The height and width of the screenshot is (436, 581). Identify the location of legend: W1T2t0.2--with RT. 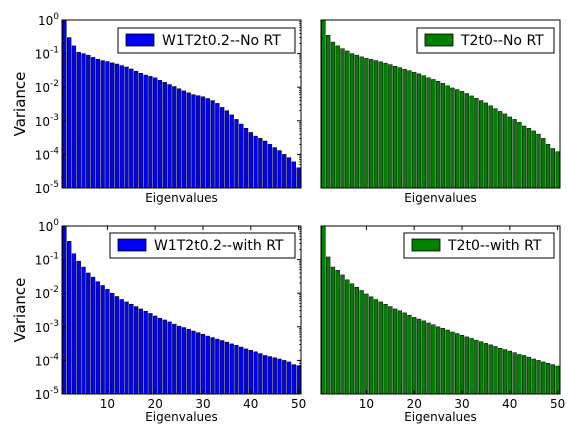
(202, 245).